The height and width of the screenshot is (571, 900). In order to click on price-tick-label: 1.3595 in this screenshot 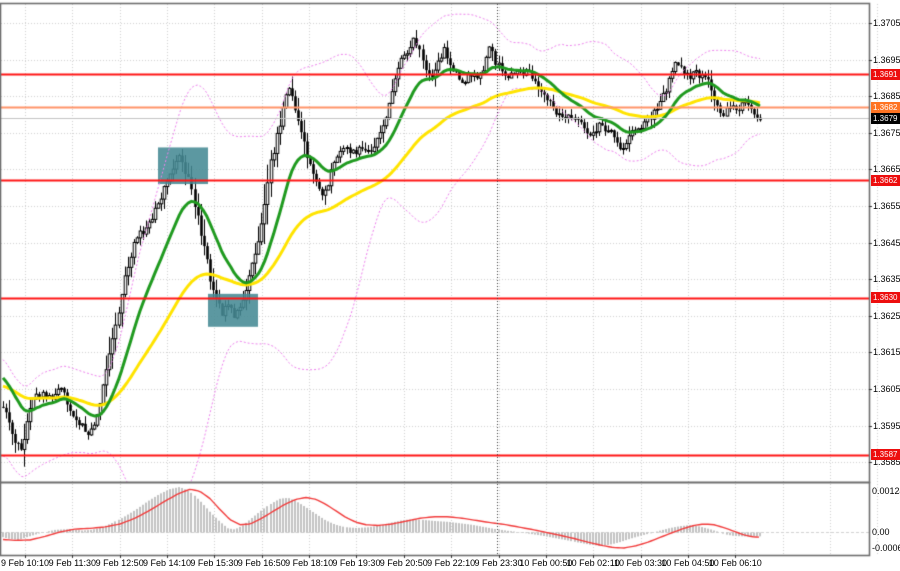, I will do `click(886, 425)`.